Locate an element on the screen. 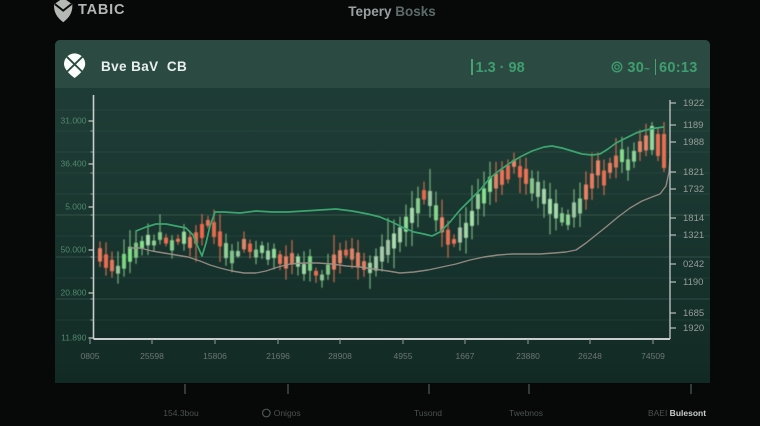  svg-text: 1685 is located at coordinates (693, 313).